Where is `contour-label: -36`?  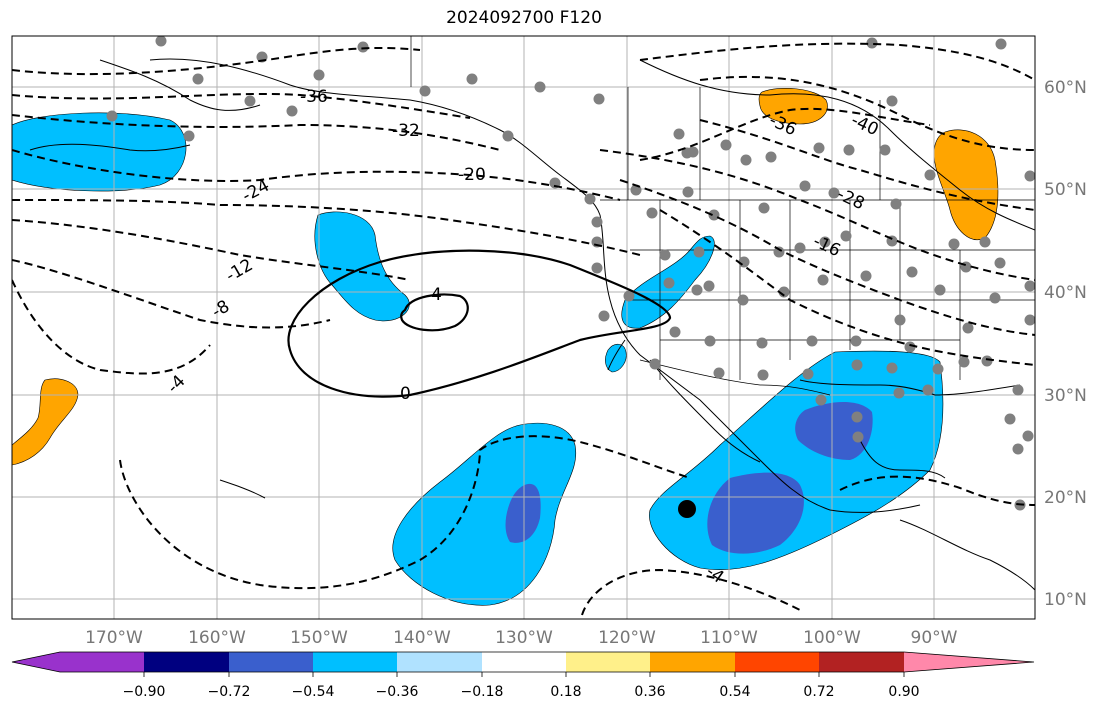
contour-label: -36 is located at coordinates (314, 97).